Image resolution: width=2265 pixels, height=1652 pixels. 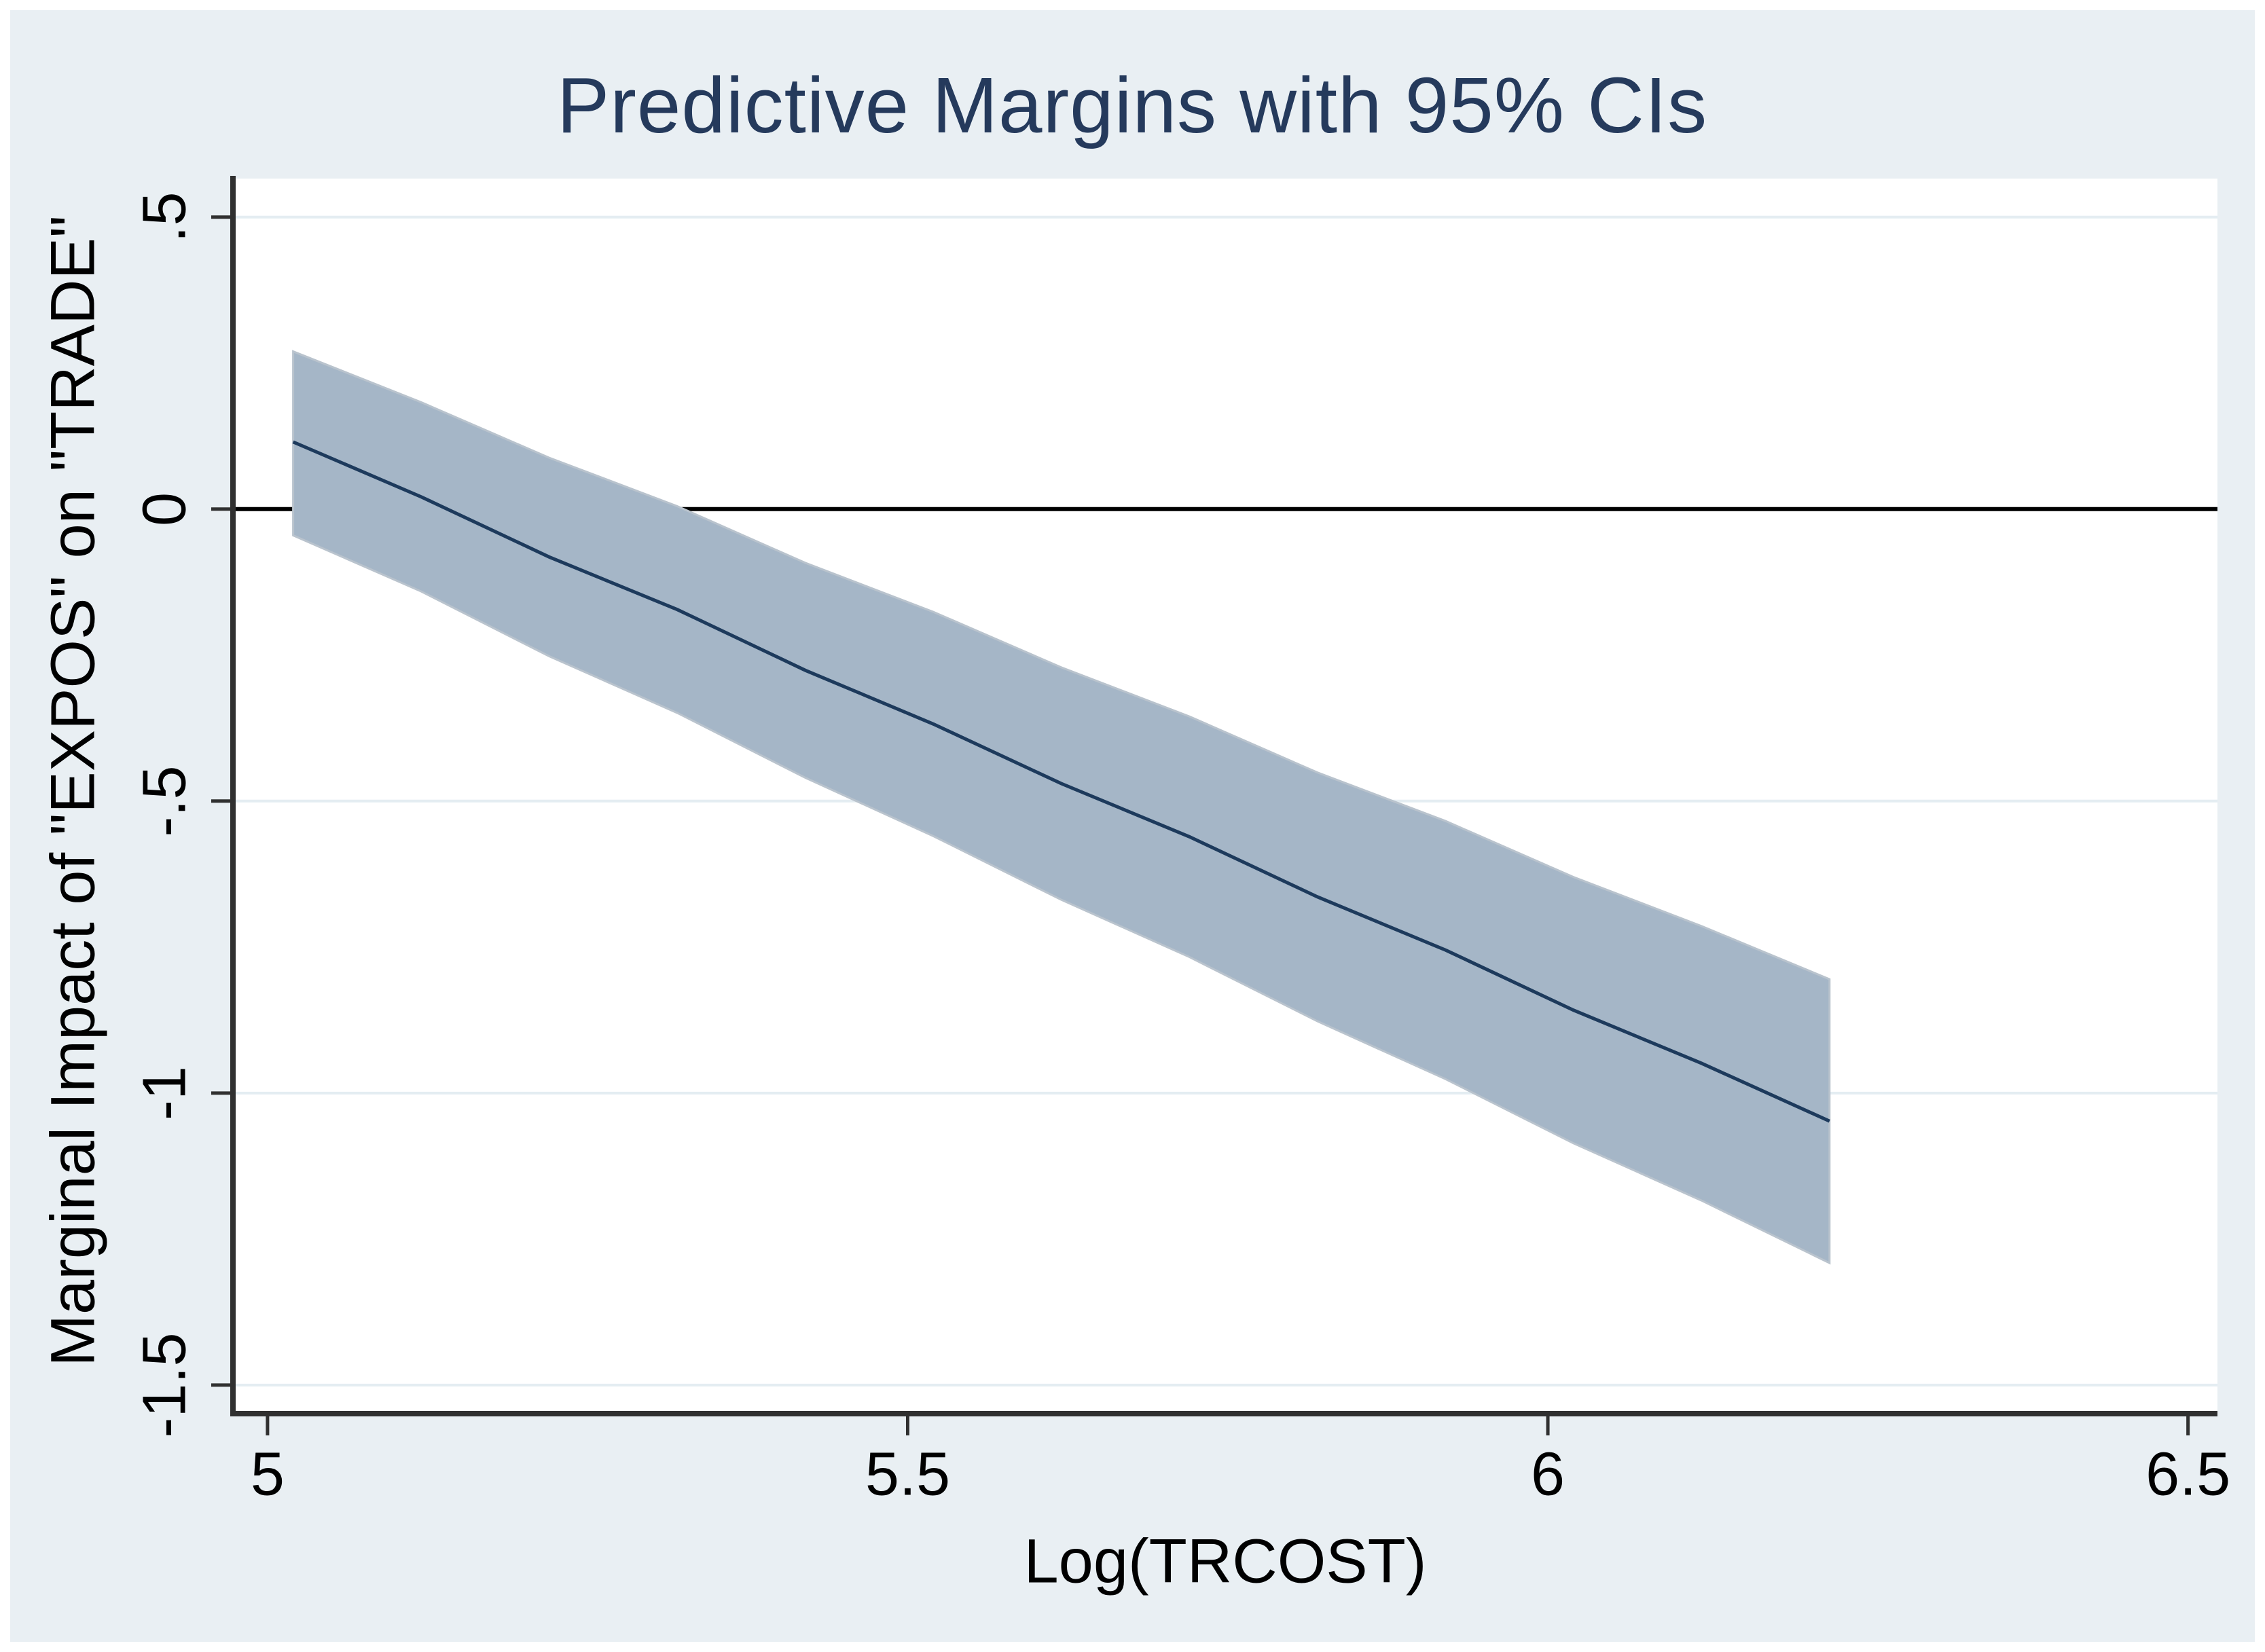 What do you see at coordinates (164, 1093) in the screenshot?
I see `y-tick-label: -1` at bounding box center [164, 1093].